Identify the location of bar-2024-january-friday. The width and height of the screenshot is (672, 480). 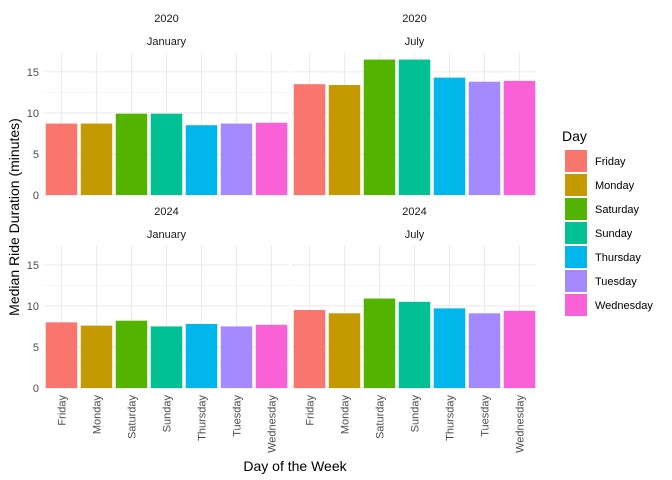
(61, 355).